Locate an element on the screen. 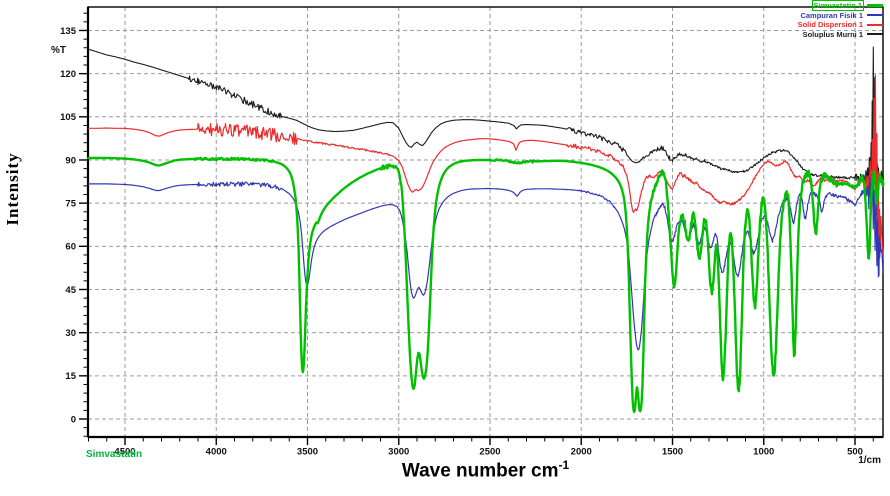 The image size is (890, 496). x-tick-label: 2500 is located at coordinates (489, 452).